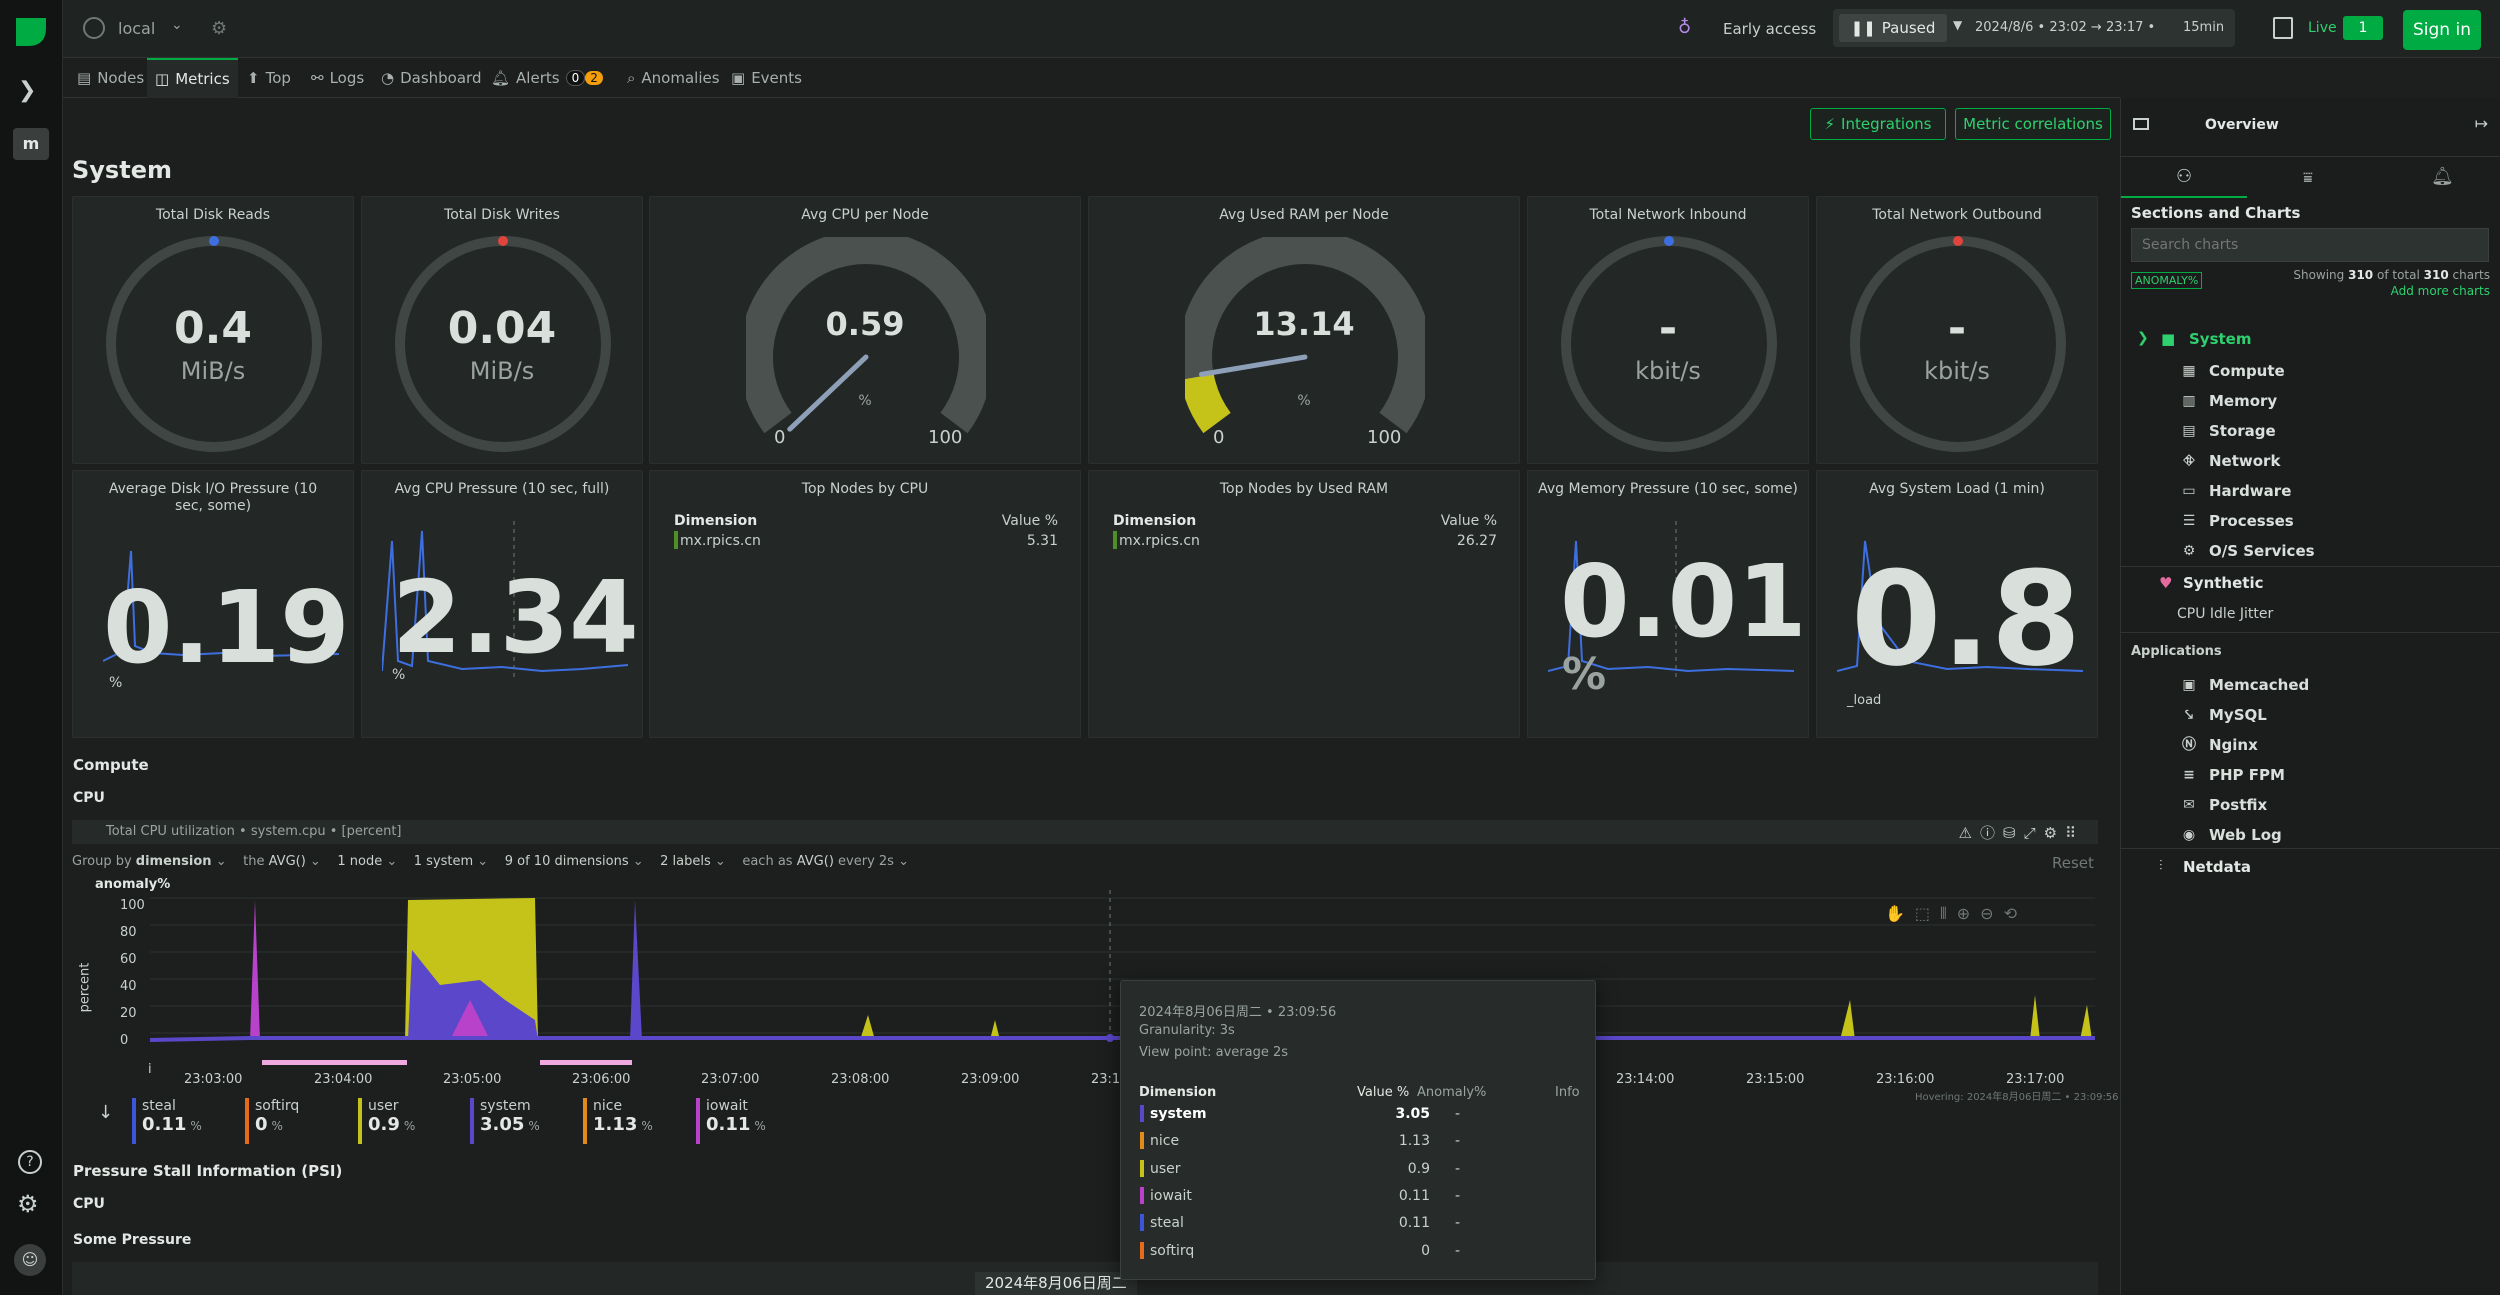 The height and width of the screenshot is (1295, 2500). What do you see at coordinates (299, 1121) in the screenshot?
I see `legend-item-softirq: softirq 0%` at bounding box center [299, 1121].